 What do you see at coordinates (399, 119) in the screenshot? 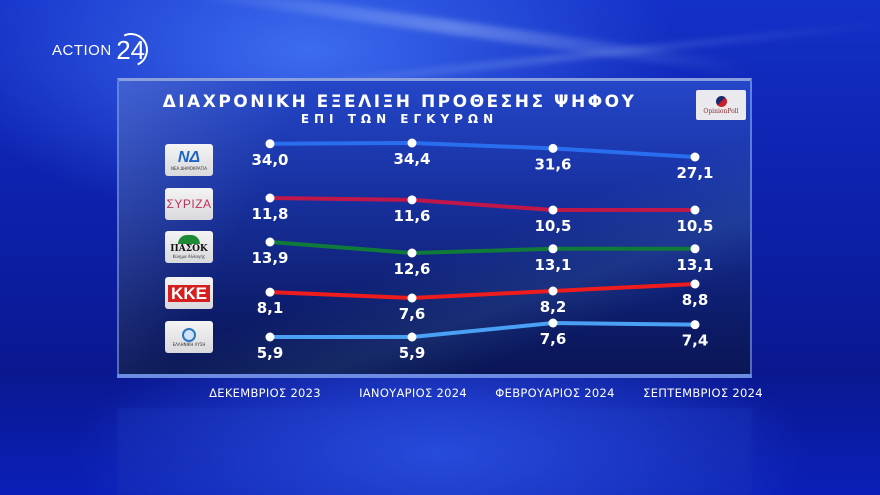
I see `chart-subtitle: ΕΠΙ ΤΩΝ ΕΓΚΥΡΩΝ` at bounding box center [399, 119].